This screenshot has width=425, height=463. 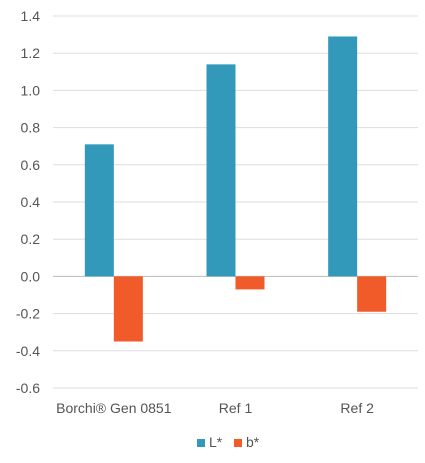 I want to click on y-tick-label: 0.4, so click(x=31, y=202).